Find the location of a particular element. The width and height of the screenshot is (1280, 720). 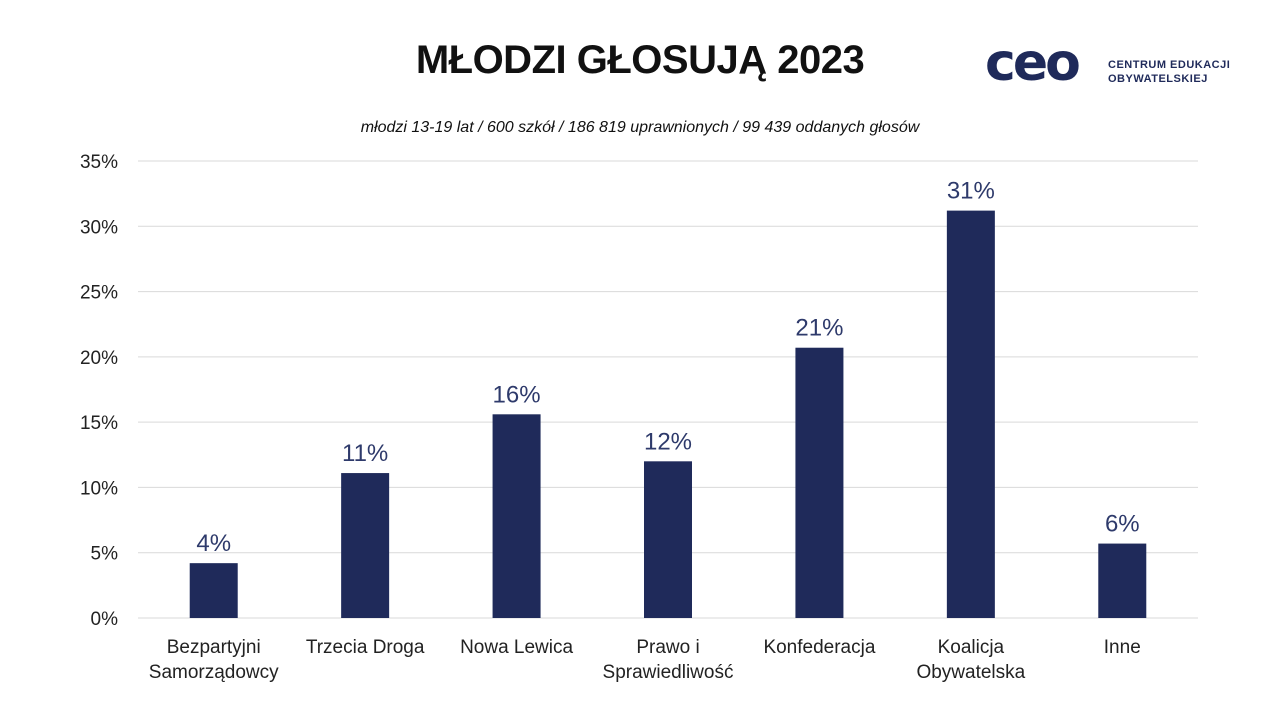

x-tick-label: Nowa Lewica is located at coordinates (516, 647).